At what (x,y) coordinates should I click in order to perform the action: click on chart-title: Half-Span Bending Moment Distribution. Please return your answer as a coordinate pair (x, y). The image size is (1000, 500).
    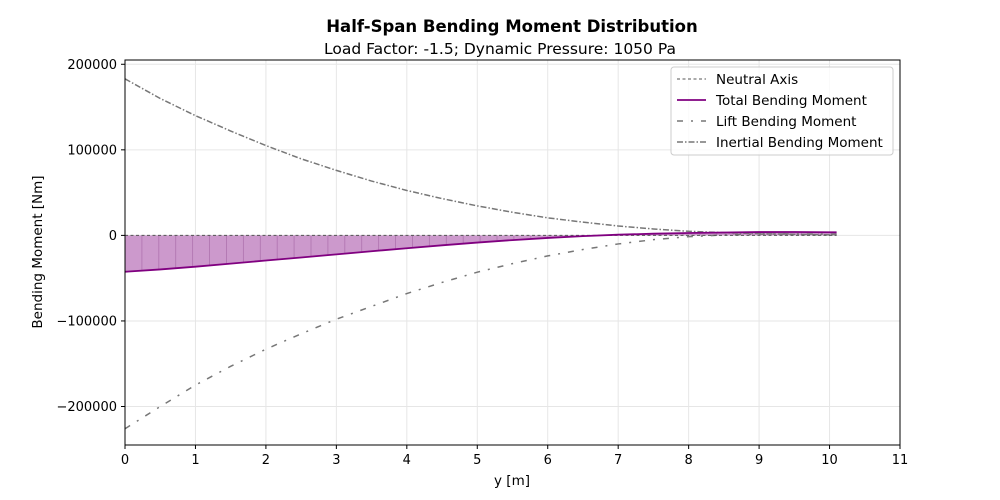
    Looking at the image, I should click on (512, 26).